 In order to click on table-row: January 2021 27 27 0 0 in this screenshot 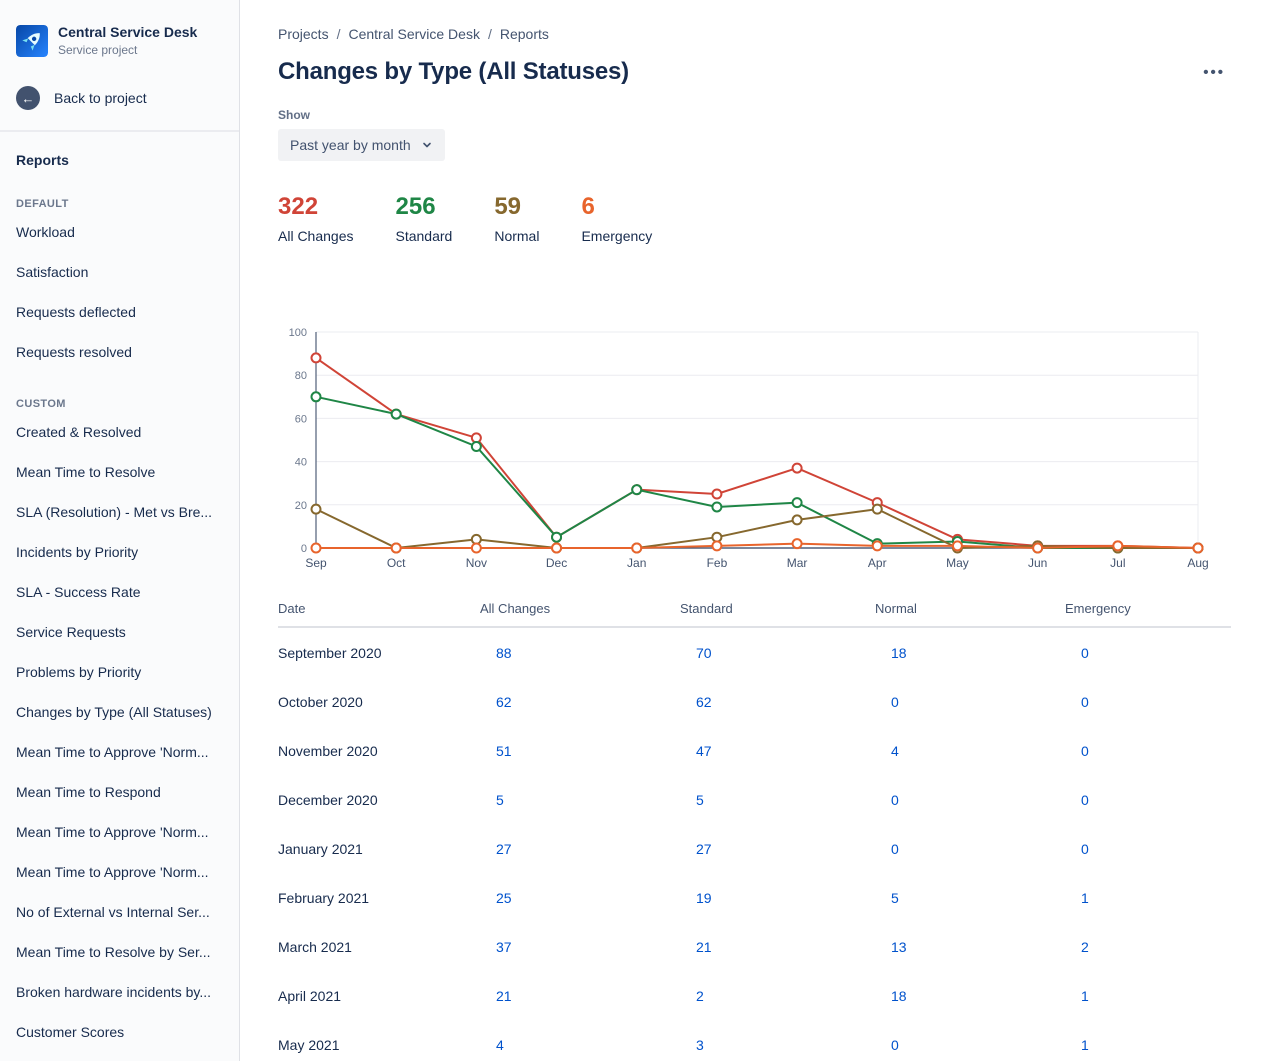, I will do `click(754, 848)`.